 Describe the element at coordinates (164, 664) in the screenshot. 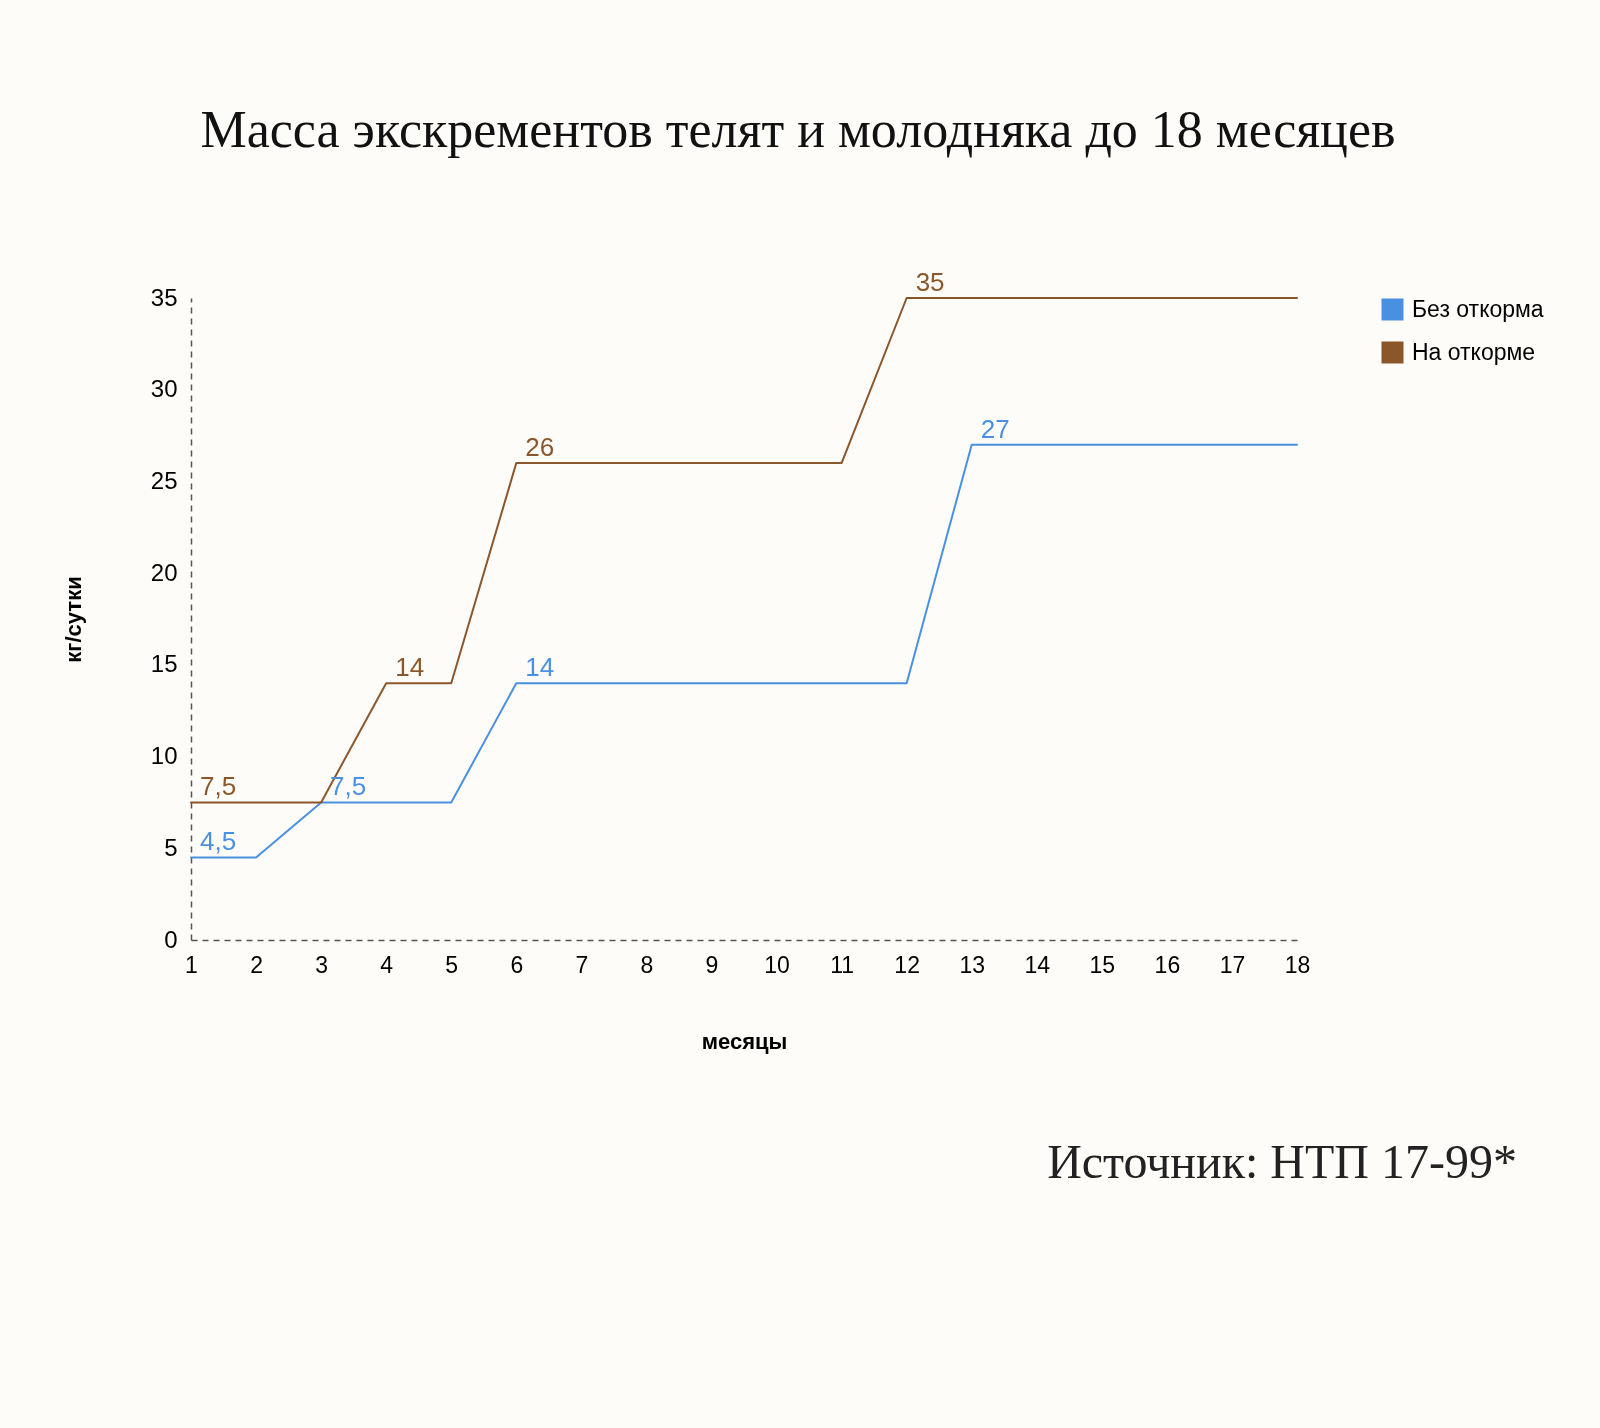

I see `y-tick-label: 15` at that location.